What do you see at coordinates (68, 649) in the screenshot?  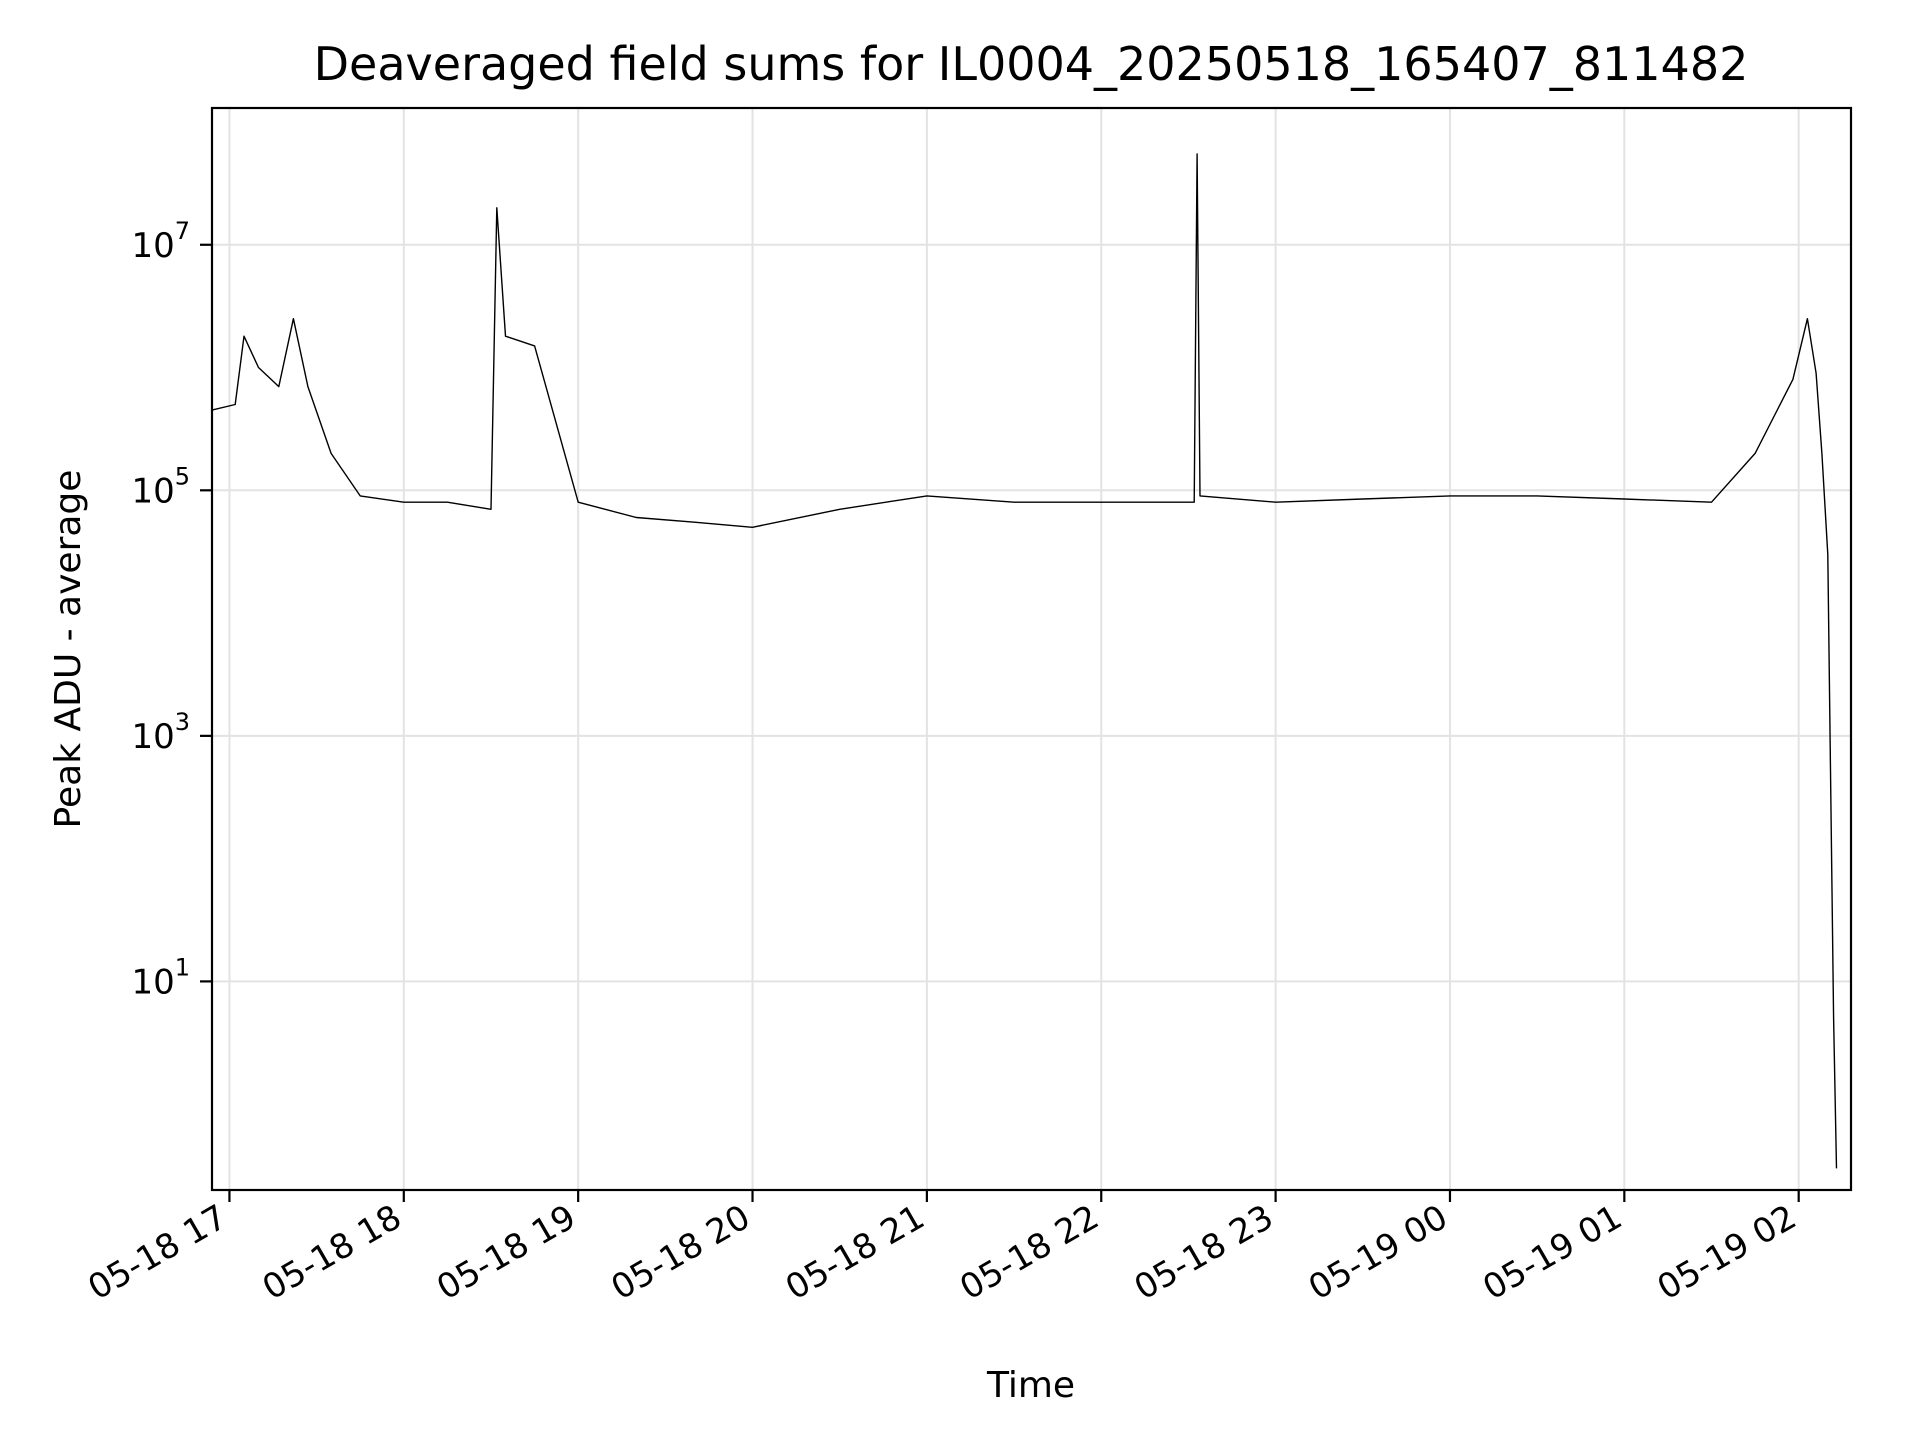 I see `y-axis-label: Peak ADU - average` at bounding box center [68, 649].